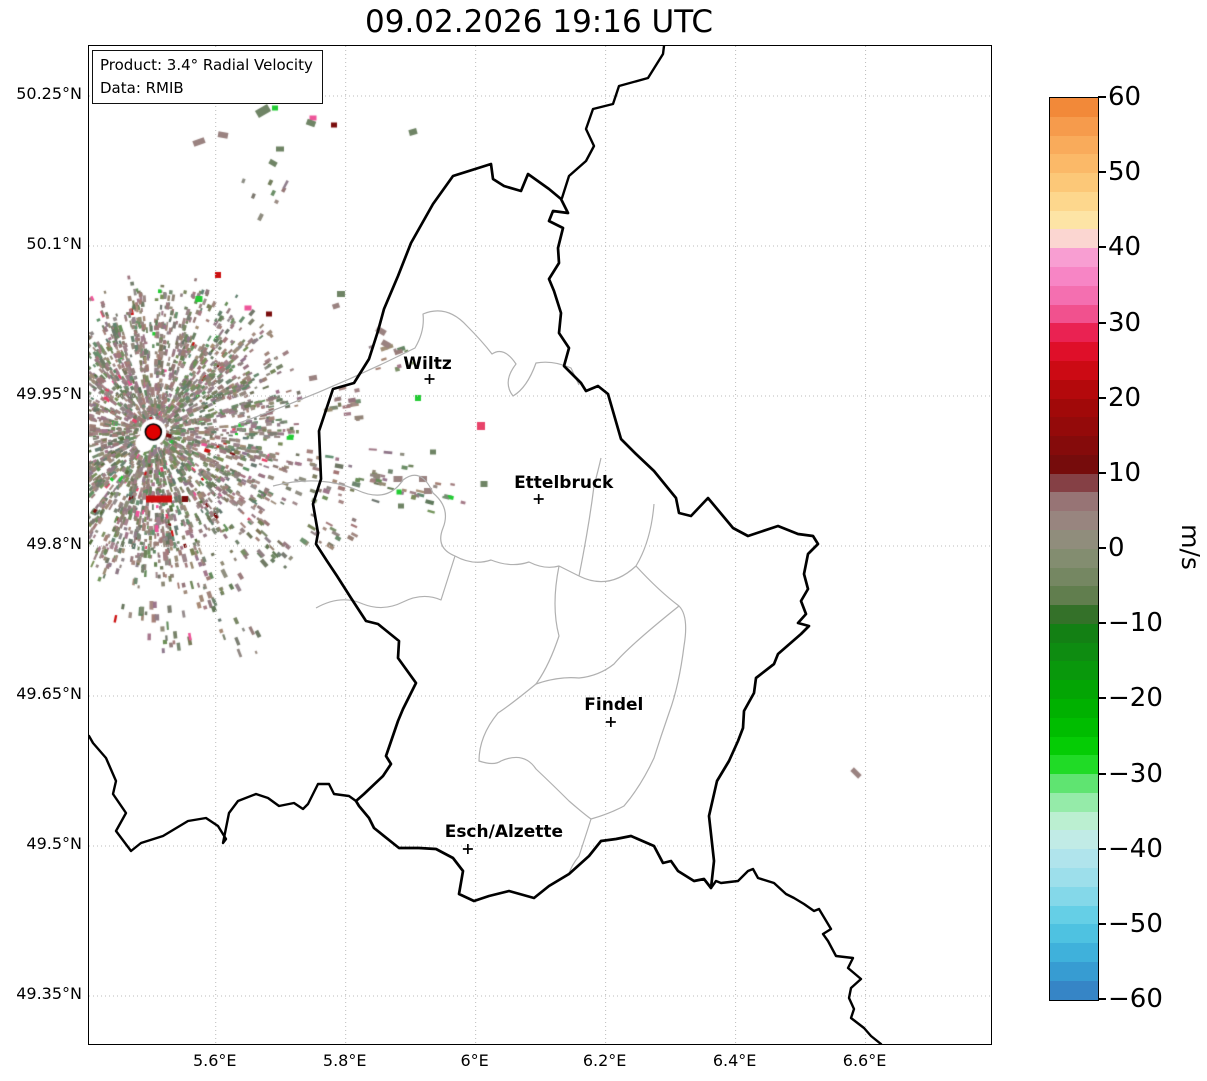 This screenshot has width=1207, height=1081. What do you see at coordinates (1116, 548) in the screenshot?
I see `colorbar-tick-label: 0` at bounding box center [1116, 548].